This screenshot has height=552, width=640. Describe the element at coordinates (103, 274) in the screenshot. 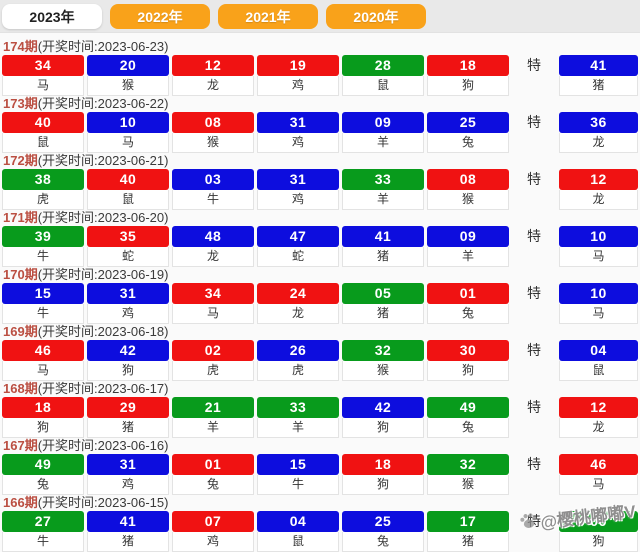

I see `draw-time: (开奖时间:2023-06-19)` at that location.